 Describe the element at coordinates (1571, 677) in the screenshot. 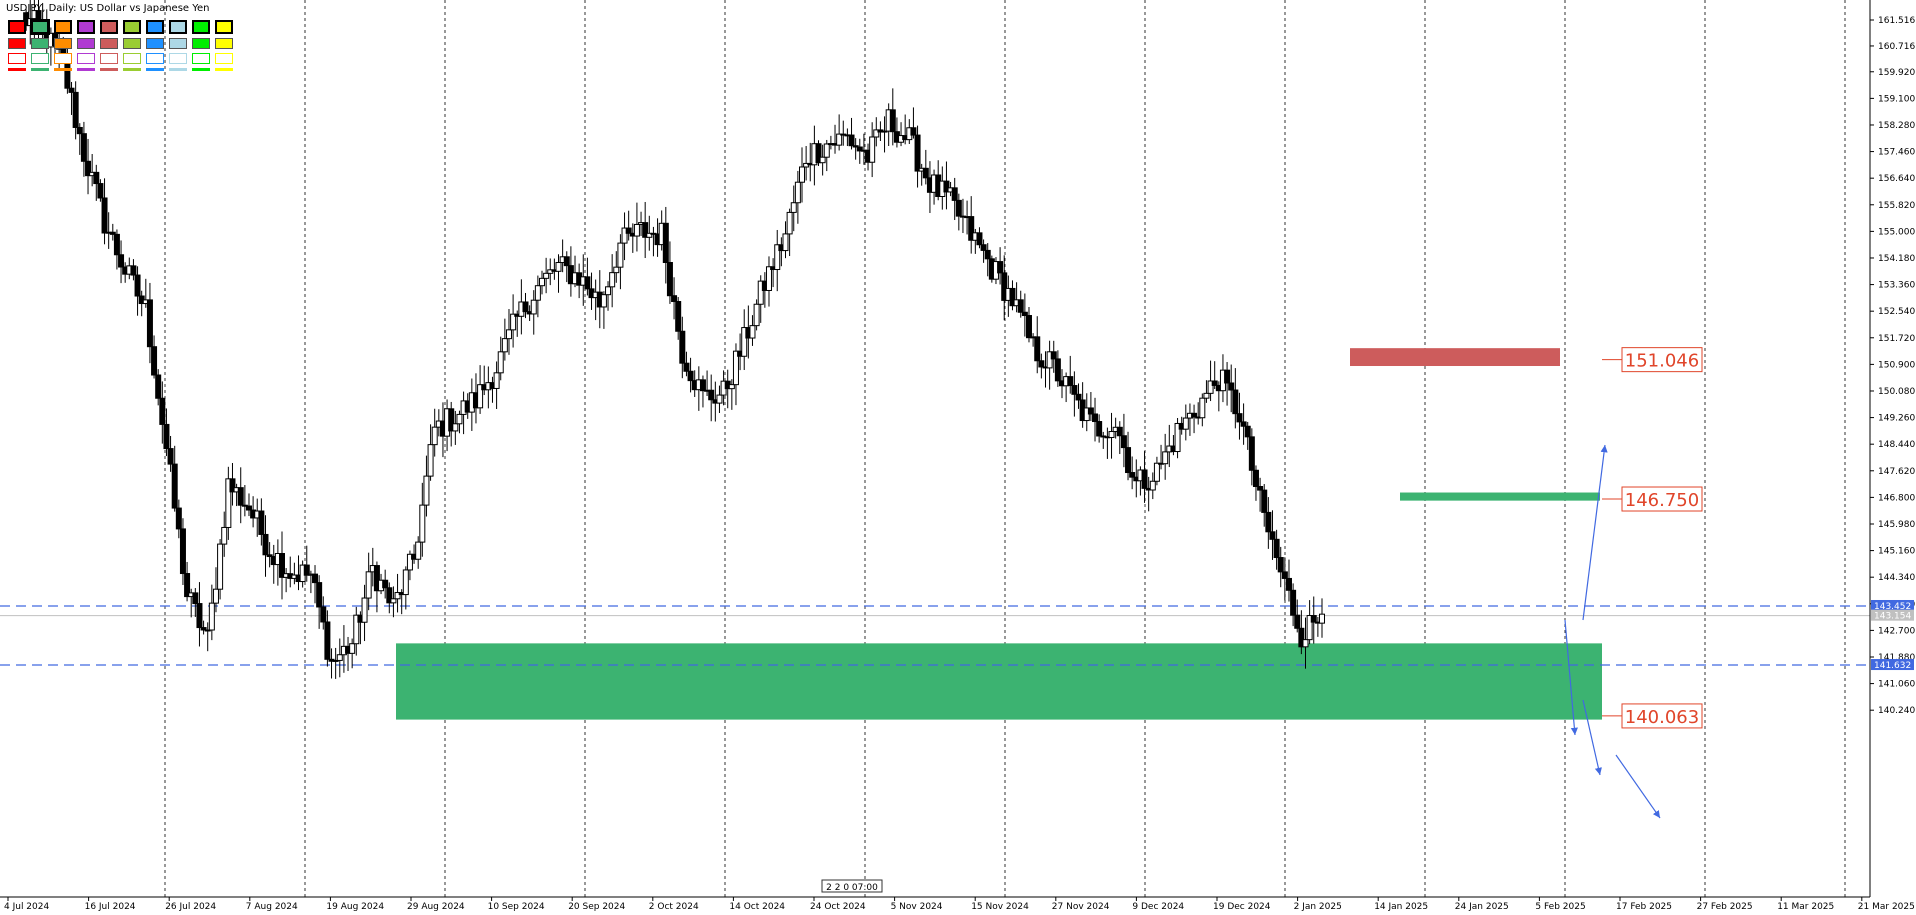

I see `projection-arrow` at that location.